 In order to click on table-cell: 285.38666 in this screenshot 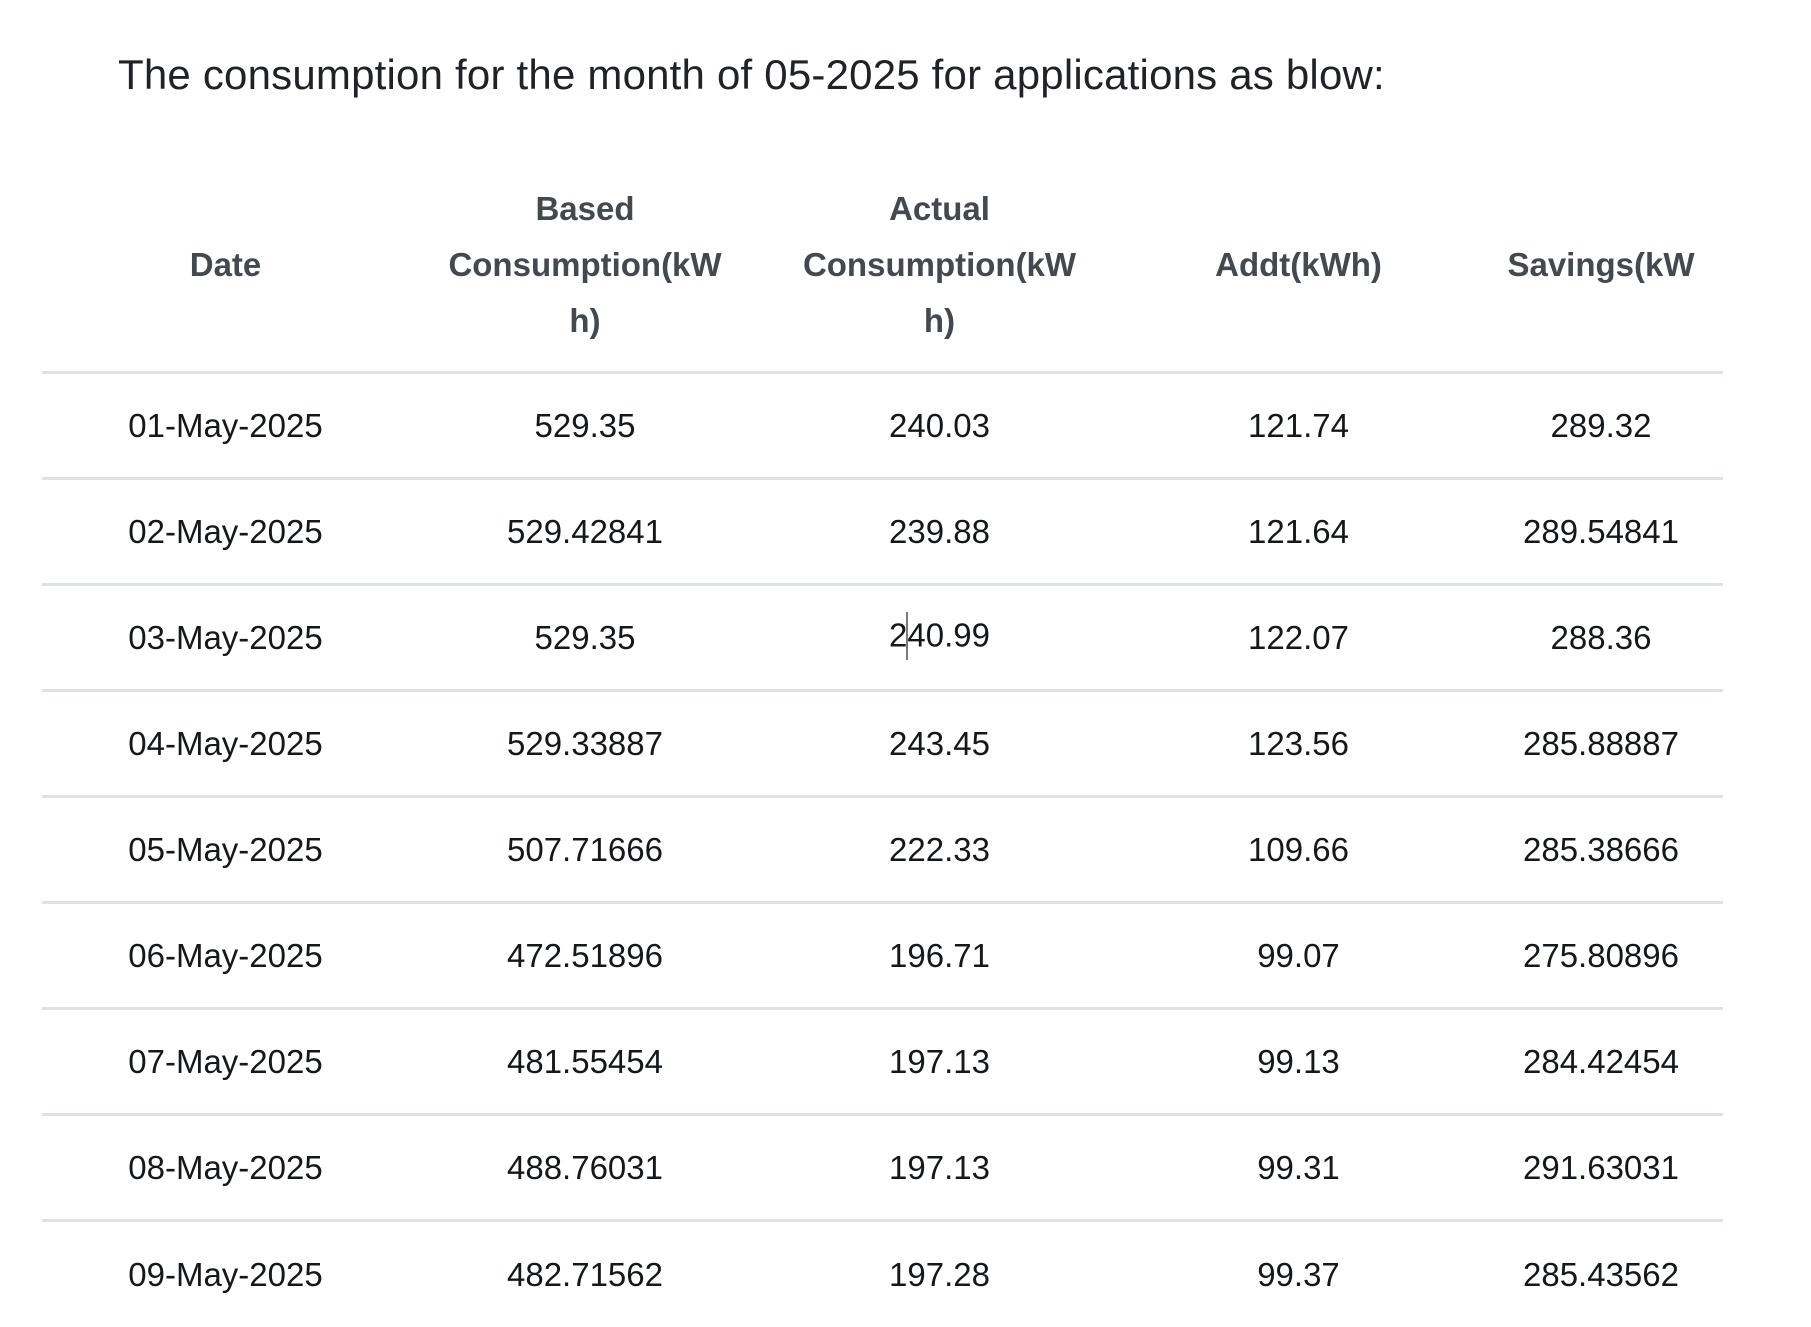, I will do `click(1601, 849)`.